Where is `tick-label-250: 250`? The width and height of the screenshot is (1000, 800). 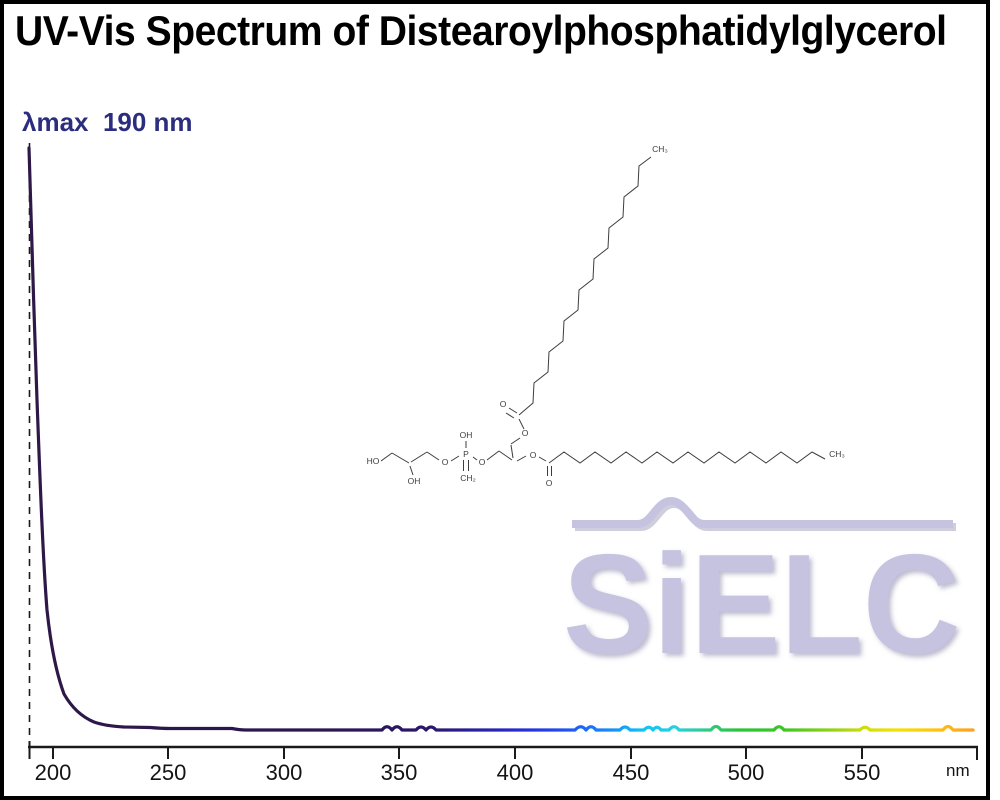 tick-label-250: 250 is located at coordinates (168, 772).